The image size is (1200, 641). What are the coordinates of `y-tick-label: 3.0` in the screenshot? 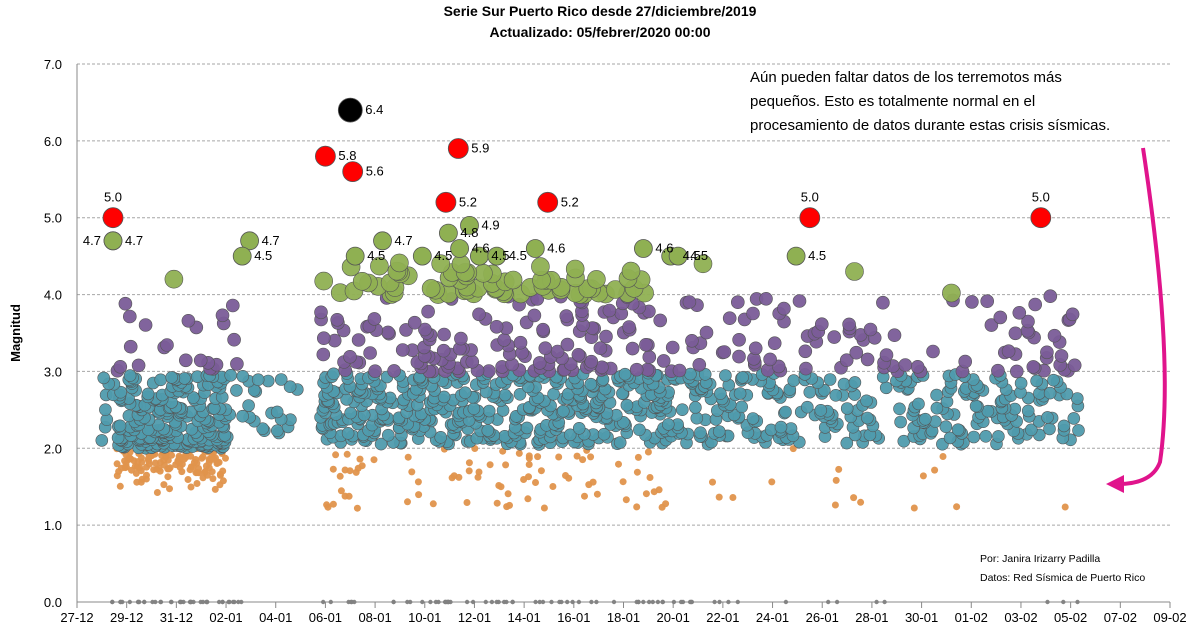 It's located at (53, 371).